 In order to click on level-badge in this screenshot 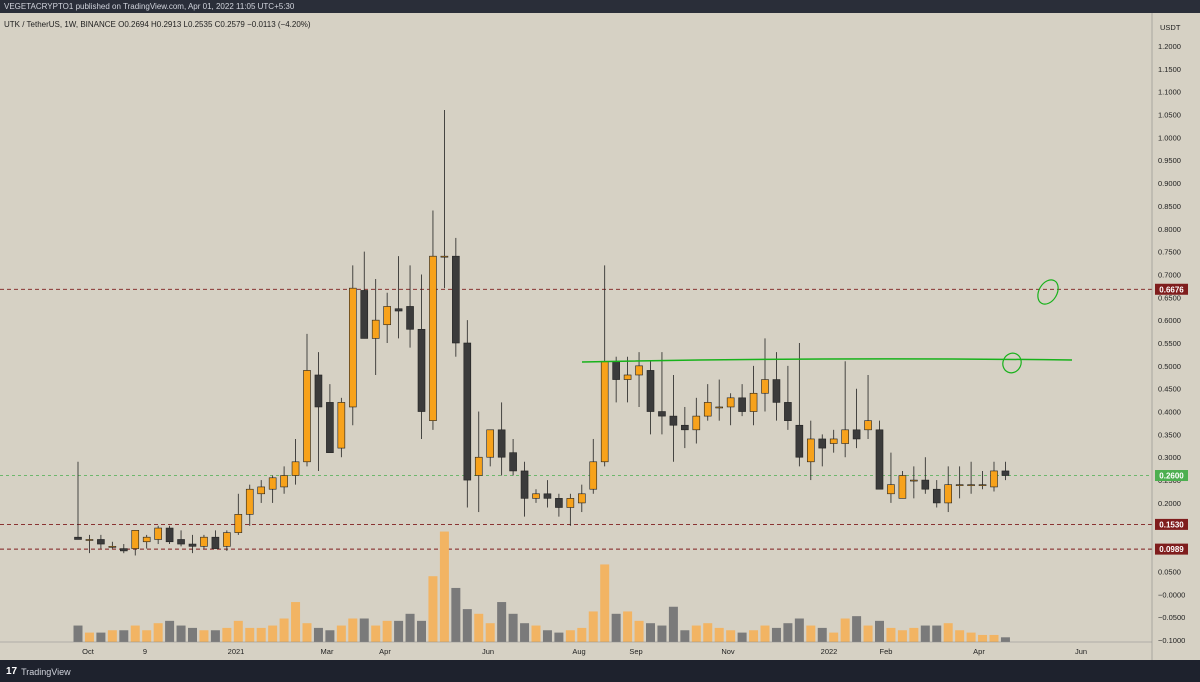, I will do `click(1171, 524)`.